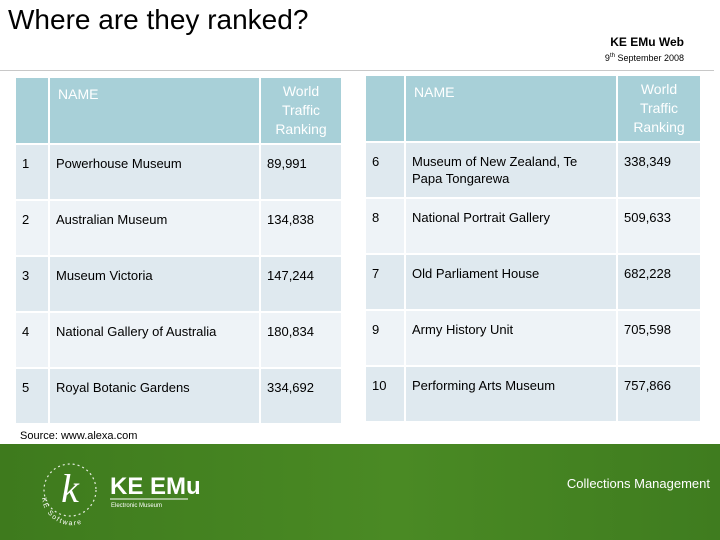 This screenshot has height=540, width=720. What do you see at coordinates (385, 282) in the screenshot?
I see `row-num: 7` at bounding box center [385, 282].